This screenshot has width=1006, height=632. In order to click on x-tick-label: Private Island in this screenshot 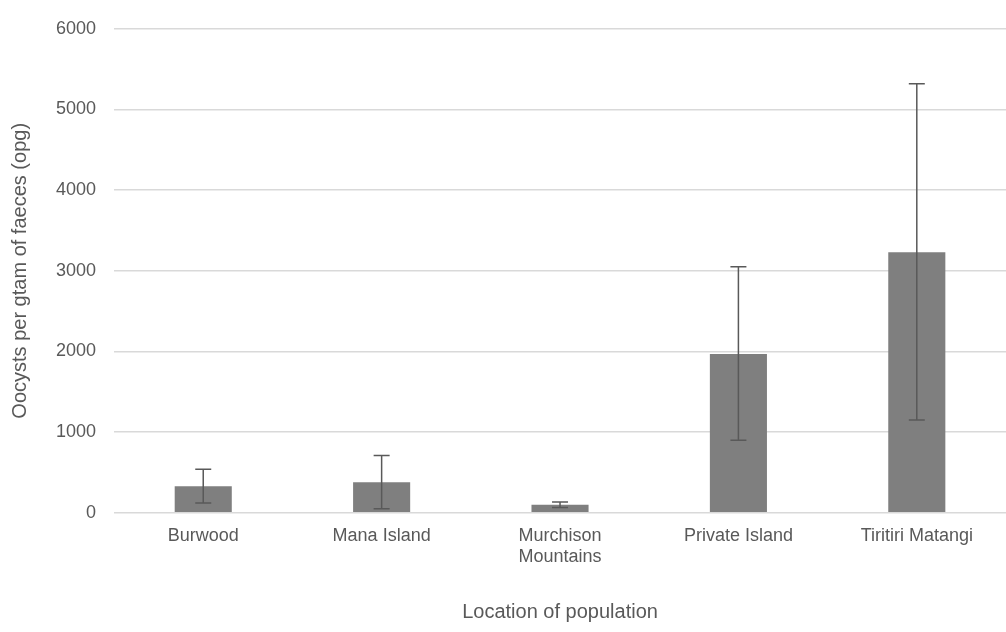, I will do `click(738, 534)`.